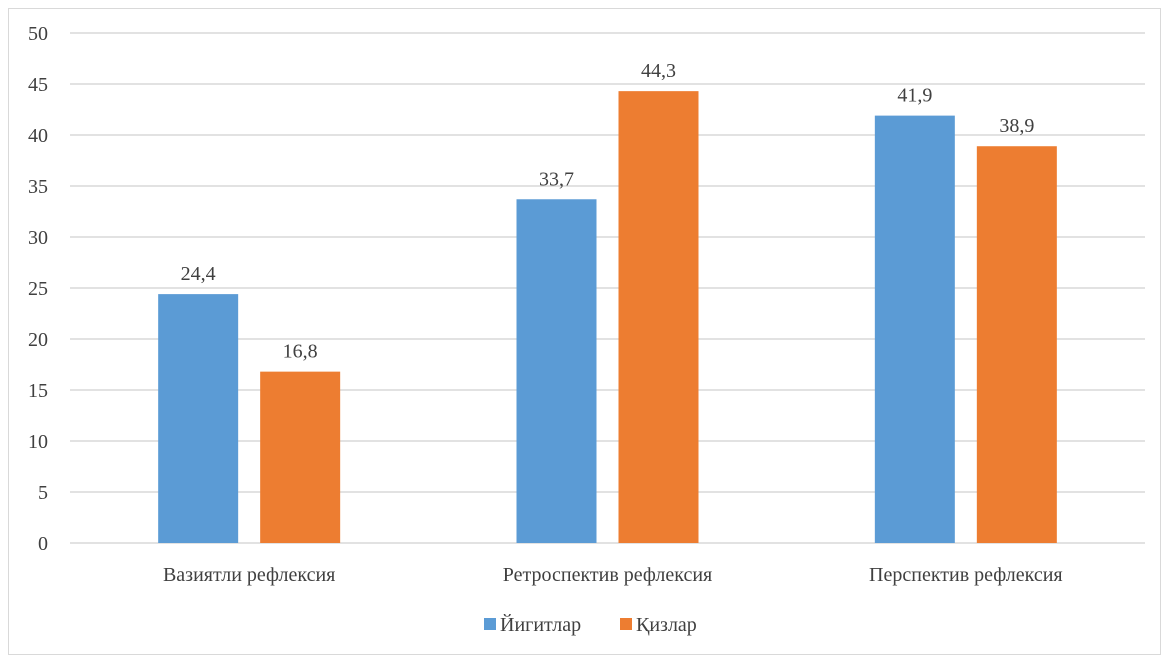 Image resolution: width=1165 pixels, height=657 pixels. What do you see at coordinates (966, 575) in the screenshot?
I see `category-label: Перспектив рефлексия` at bounding box center [966, 575].